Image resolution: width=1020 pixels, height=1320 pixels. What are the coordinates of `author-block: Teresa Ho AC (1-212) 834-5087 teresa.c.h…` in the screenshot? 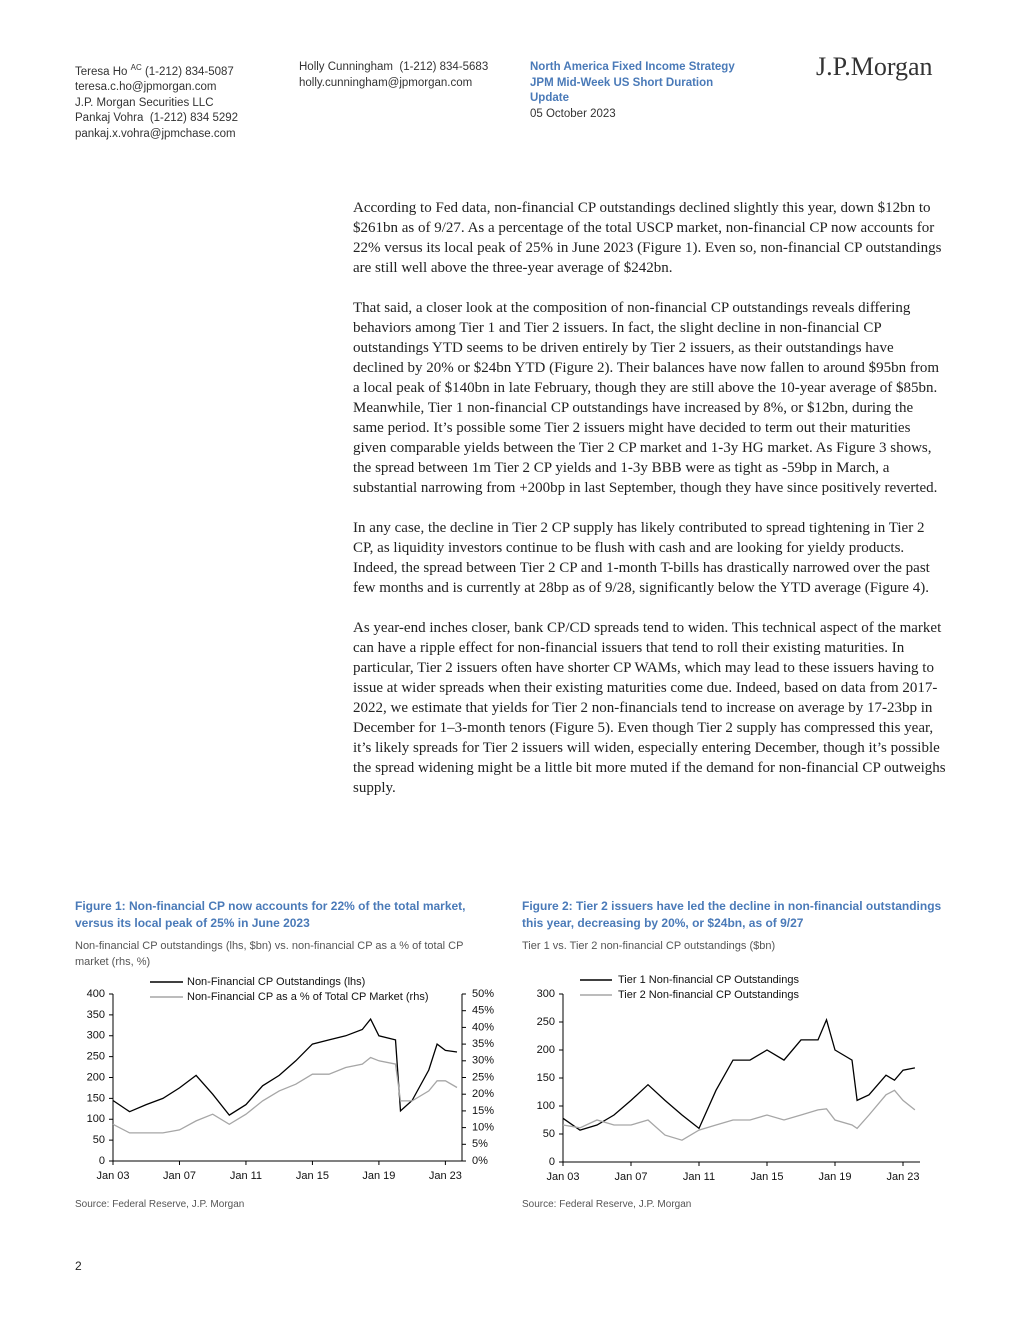 It's located at (156, 101).